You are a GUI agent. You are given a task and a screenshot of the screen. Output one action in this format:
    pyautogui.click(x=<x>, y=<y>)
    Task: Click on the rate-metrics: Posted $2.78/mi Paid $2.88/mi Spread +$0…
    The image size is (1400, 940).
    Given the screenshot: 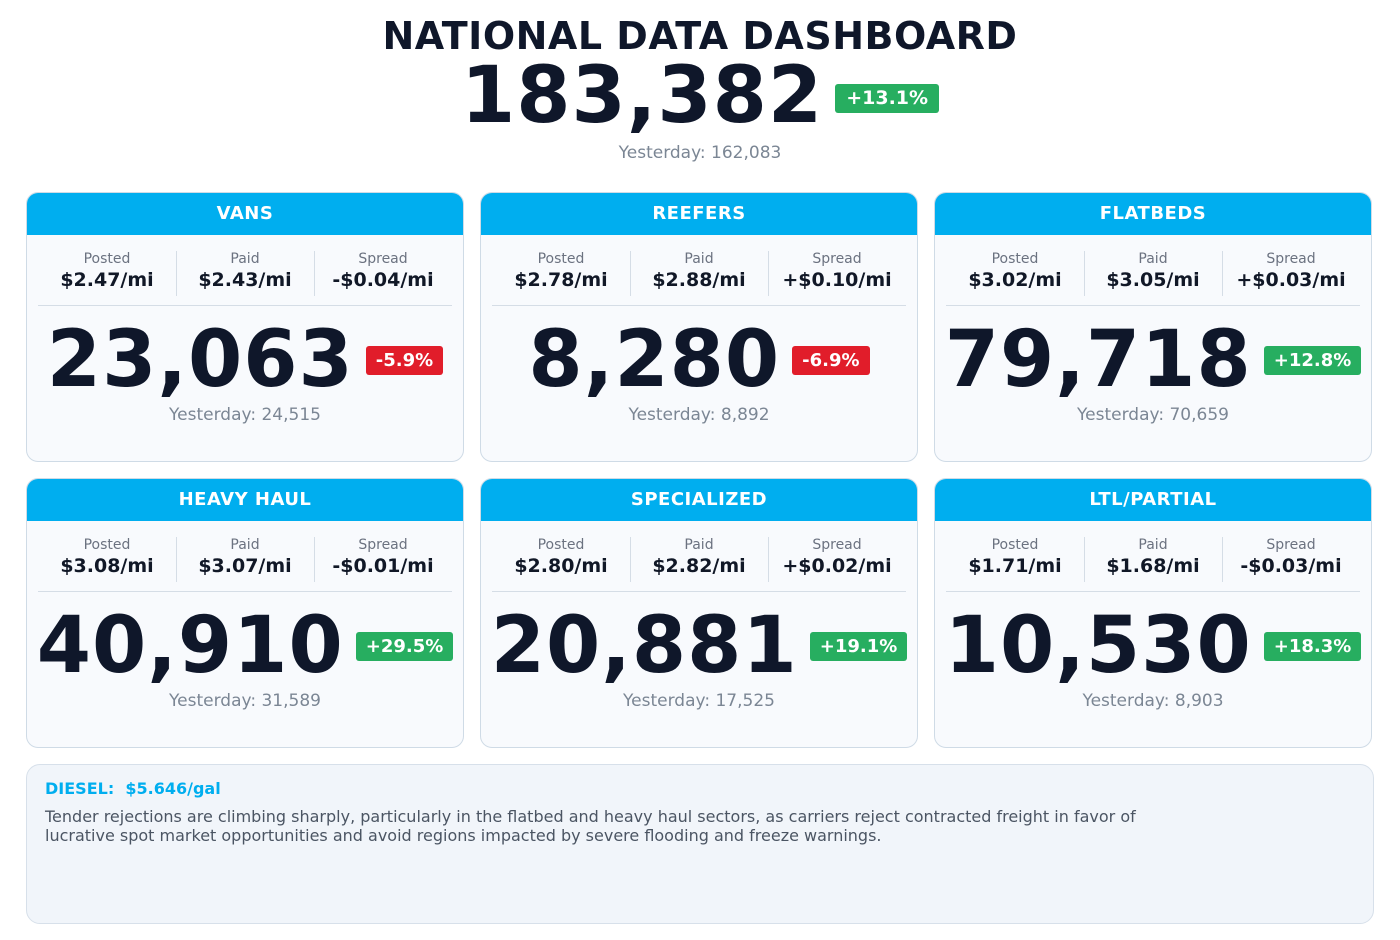 What is the action you would take?
    pyautogui.click(x=699, y=274)
    